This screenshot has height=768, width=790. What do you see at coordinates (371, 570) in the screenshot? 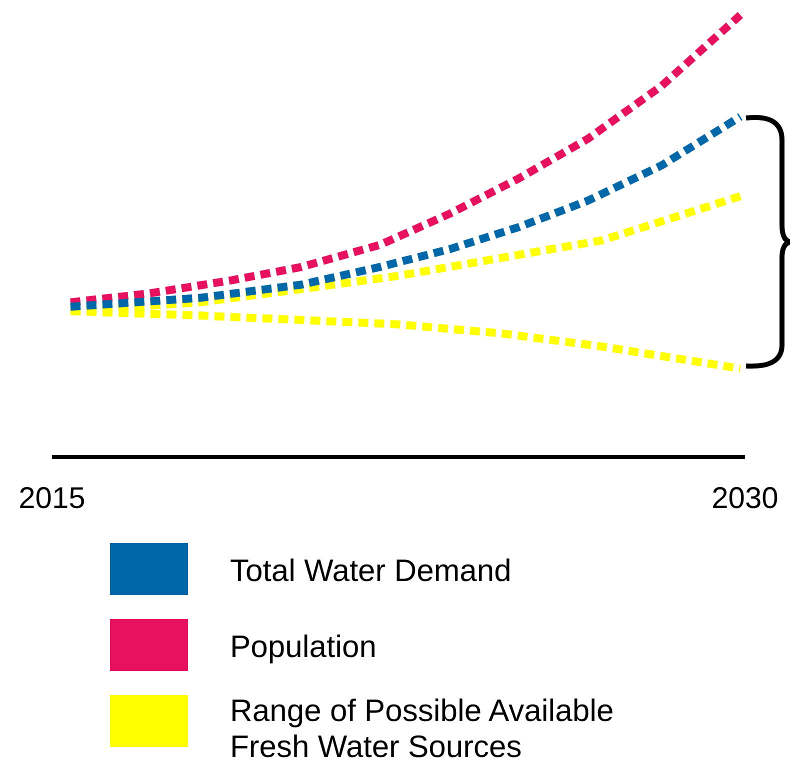
I see `legend-label: Total Water Demand` at bounding box center [371, 570].